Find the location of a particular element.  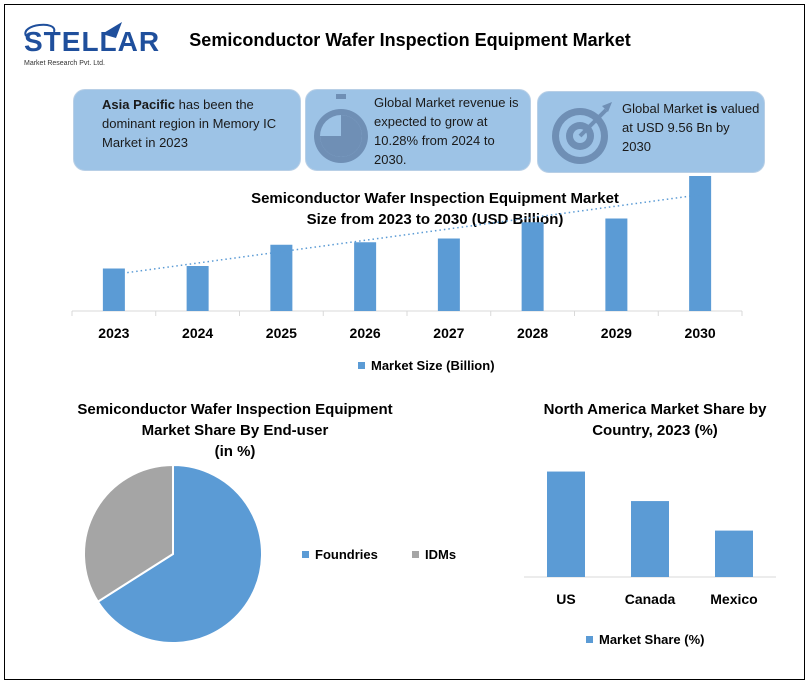

pie-legend-idms: IDMs is located at coordinates (434, 554).